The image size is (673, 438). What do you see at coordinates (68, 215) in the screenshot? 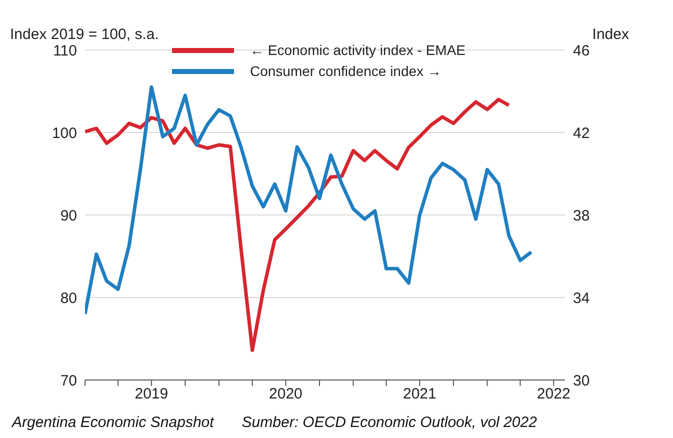
I see `y-tick-label: 90` at bounding box center [68, 215].